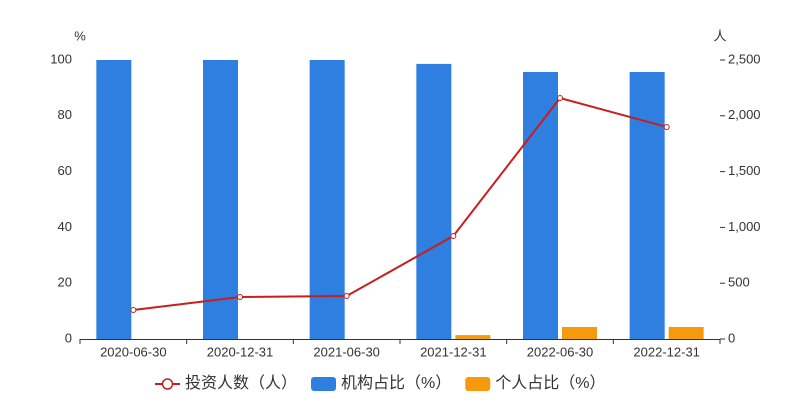 This screenshot has width=800, height=405. What do you see at coordinates (133, 351) in the screenshot?
I see `x-tick-label: 2020-06-30` at bounding box center [133, 351].